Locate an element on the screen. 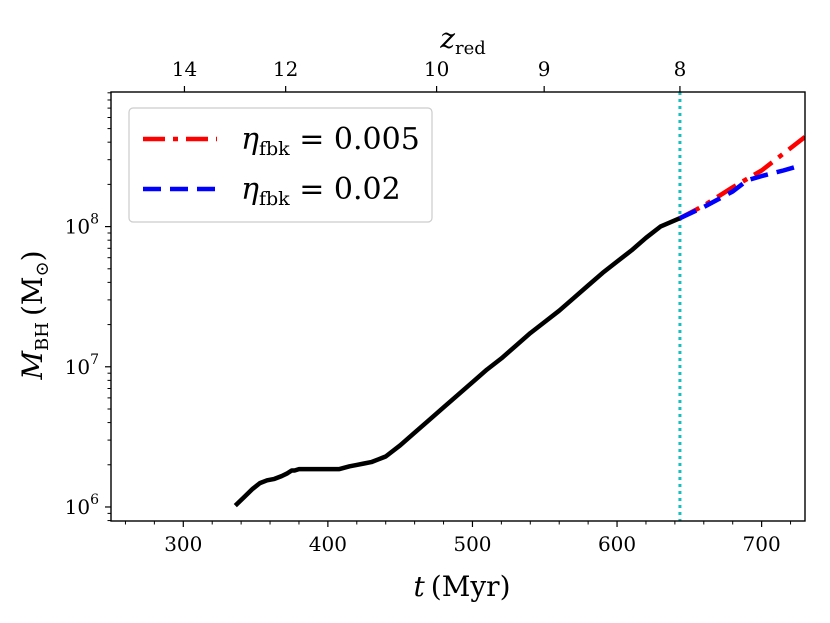 This screenshot has width=830, height=623. y-axis-title: MBH (M⊙) is located at coordinates (34, 315).